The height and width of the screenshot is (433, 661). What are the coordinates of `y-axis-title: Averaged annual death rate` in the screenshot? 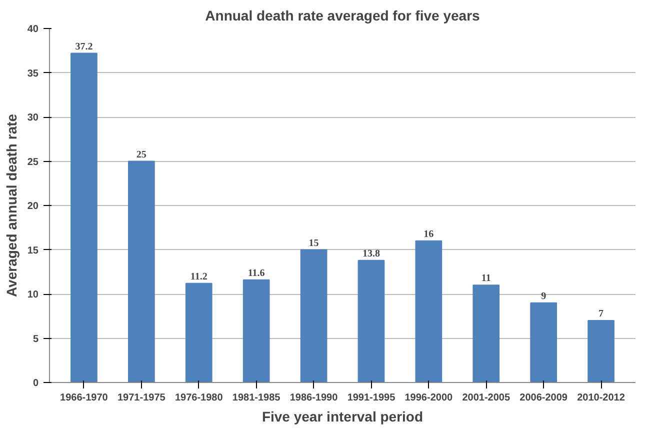 It's located at (11, 206).